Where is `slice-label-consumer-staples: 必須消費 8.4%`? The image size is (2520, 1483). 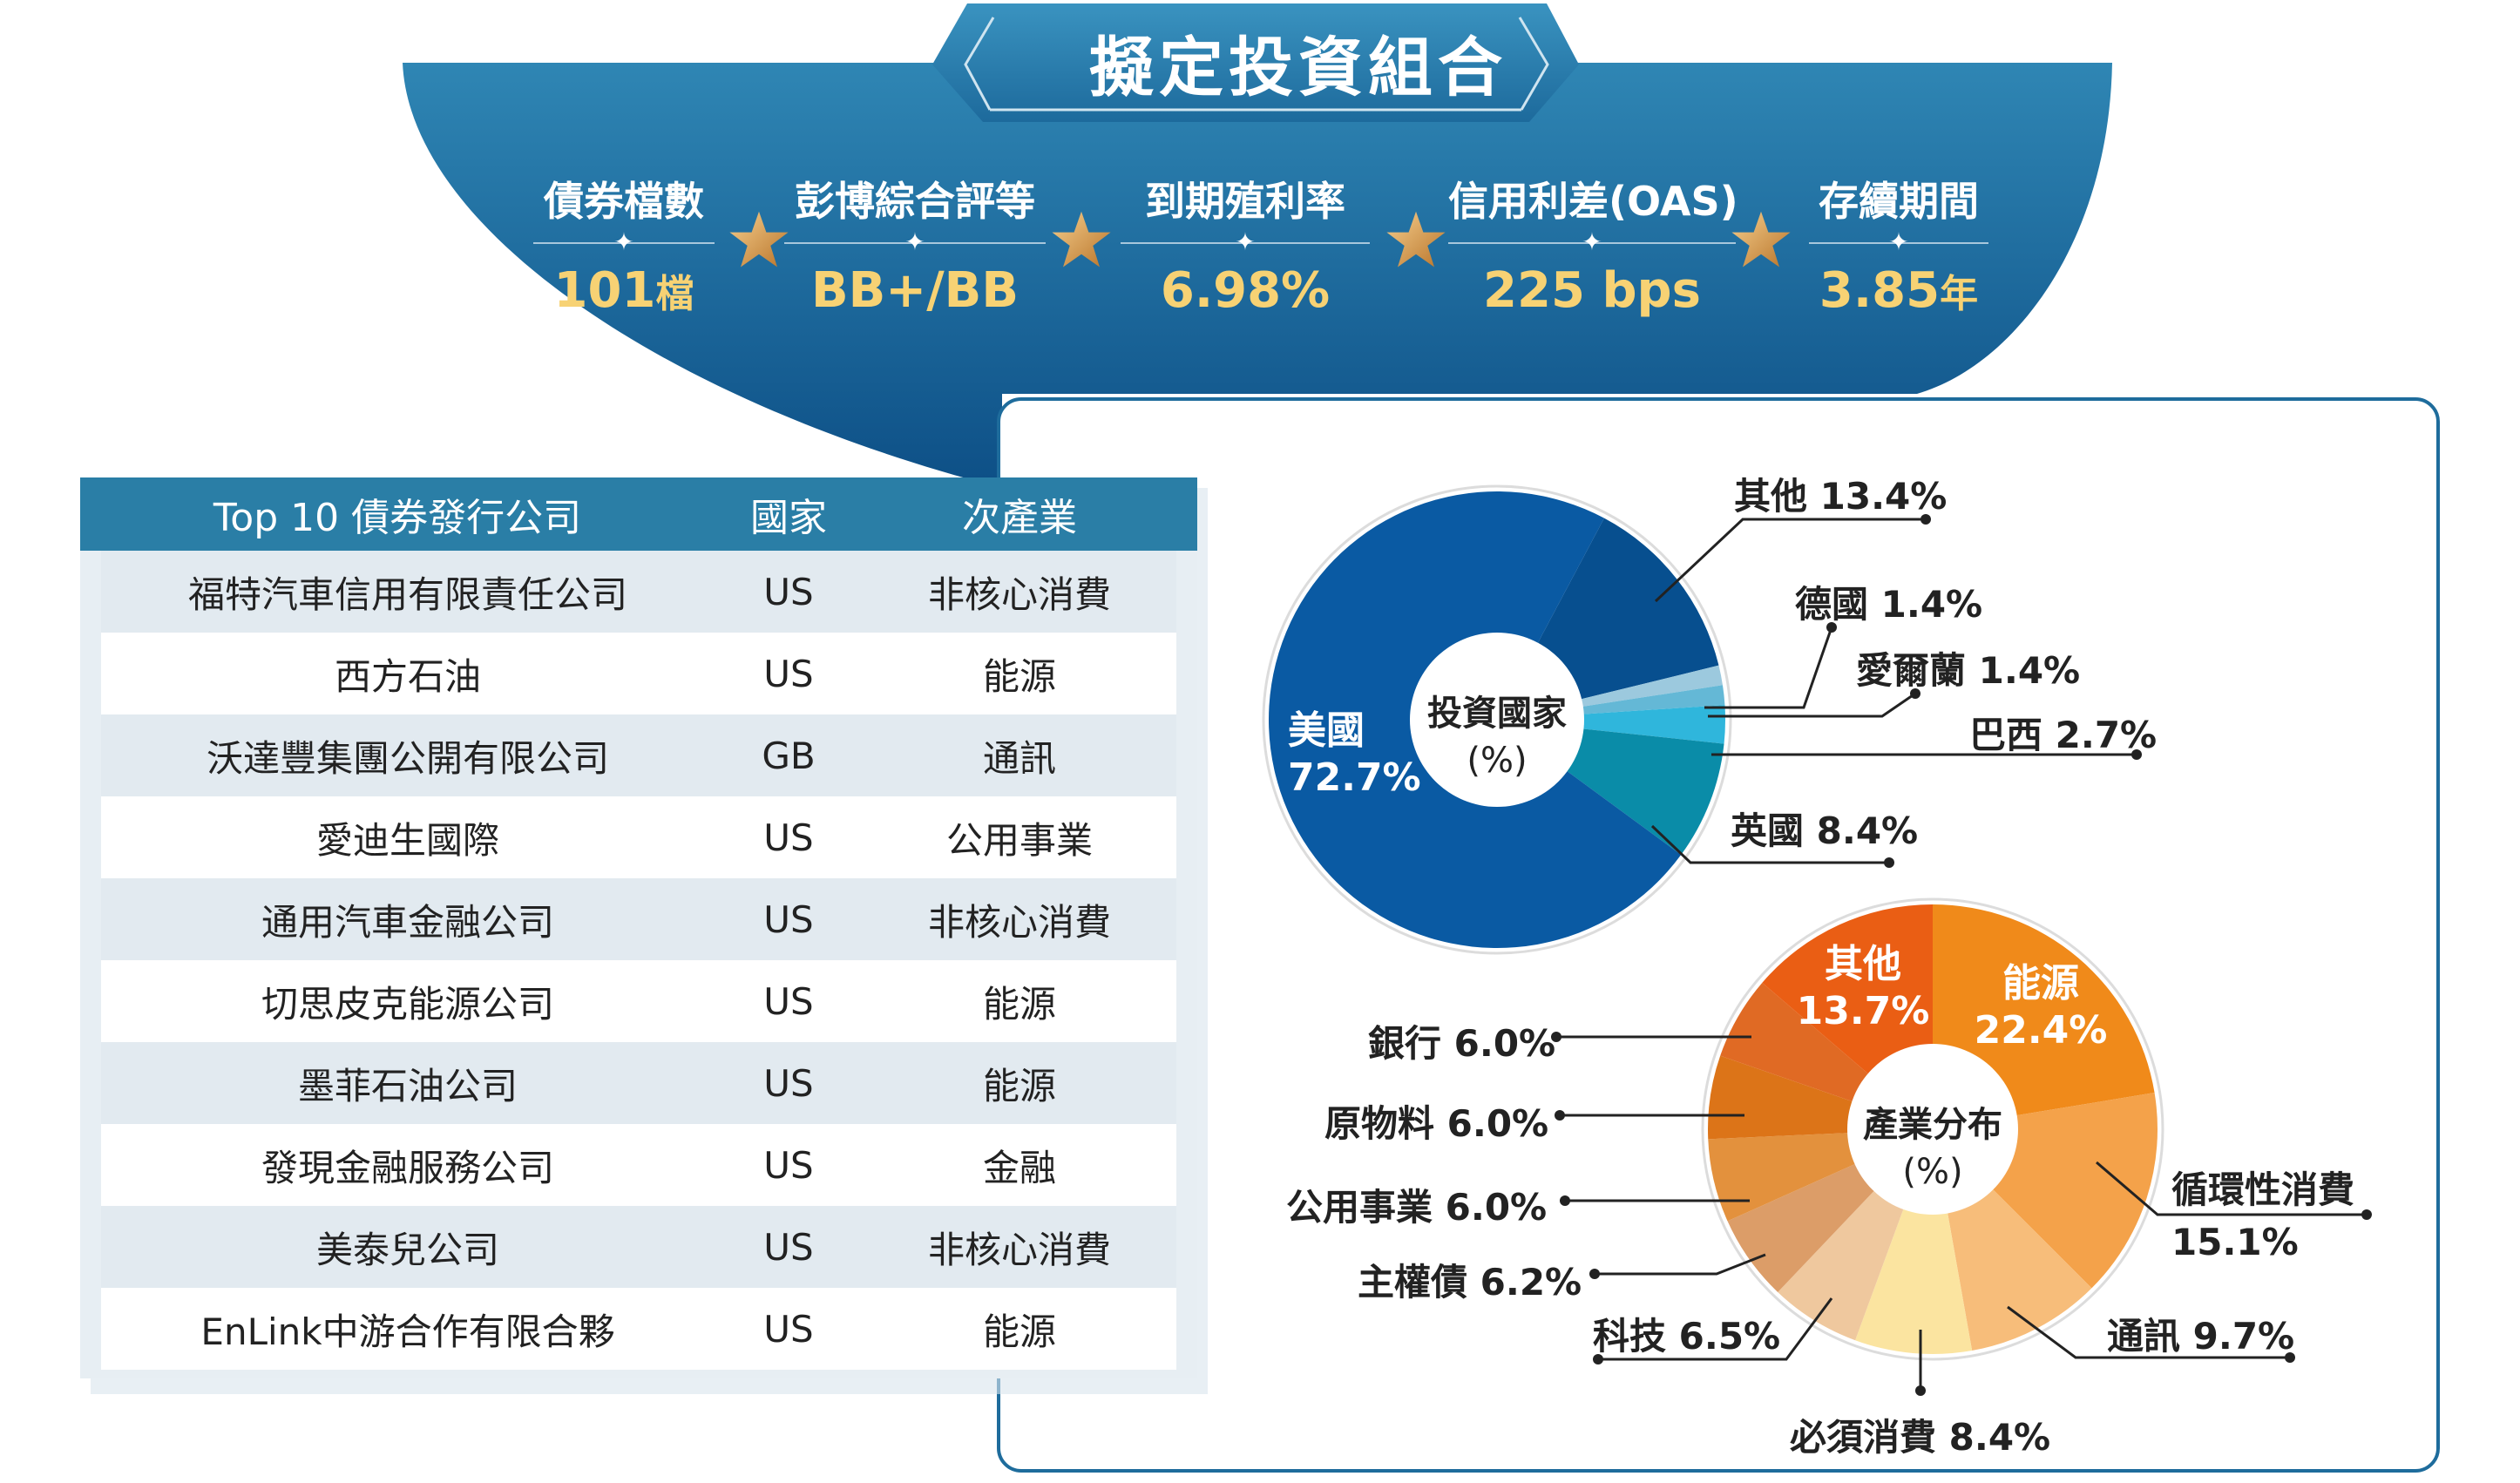 slice-label-consumer-staples: 必須消費 8.4% is located at coordinates (1920, 1437).